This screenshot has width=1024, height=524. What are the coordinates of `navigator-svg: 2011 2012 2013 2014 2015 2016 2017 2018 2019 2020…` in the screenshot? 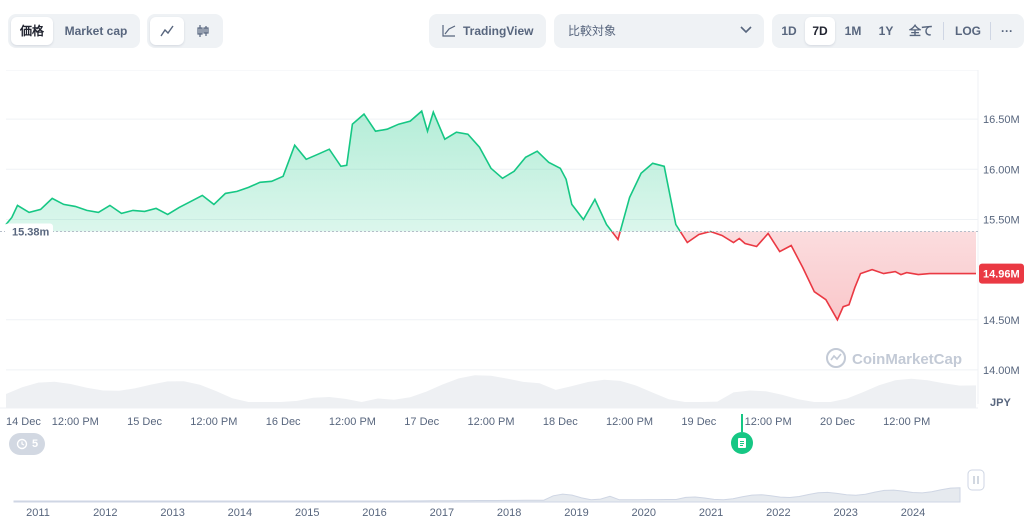 It's located at (499, 494).